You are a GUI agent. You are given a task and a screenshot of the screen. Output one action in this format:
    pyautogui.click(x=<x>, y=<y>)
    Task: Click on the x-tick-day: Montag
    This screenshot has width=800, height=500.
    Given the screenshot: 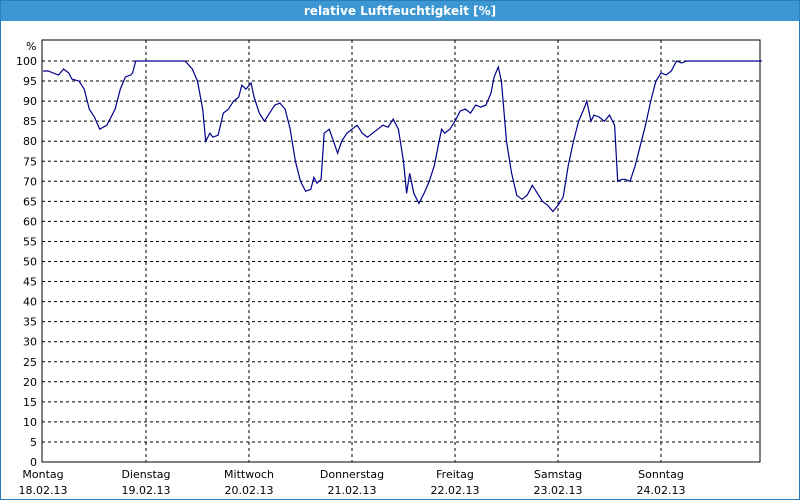 What is the action you would take?
    pyautogui.click(x=42, y=474)
    